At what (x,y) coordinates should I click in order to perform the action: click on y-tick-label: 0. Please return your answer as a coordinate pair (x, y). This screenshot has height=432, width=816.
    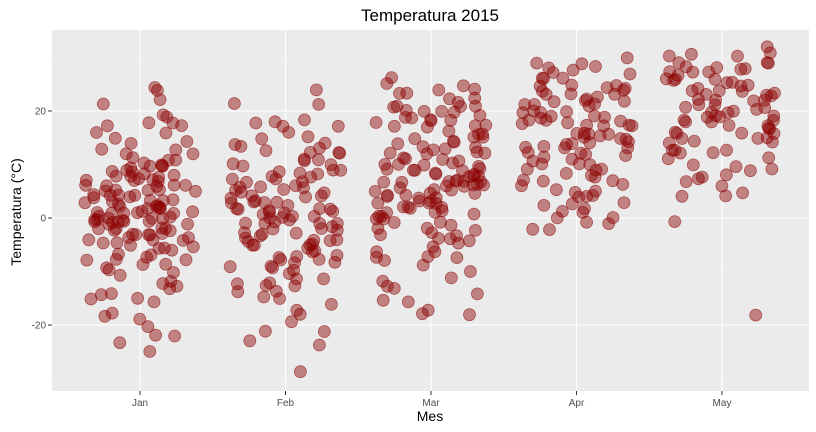
    Looking at the image, I should click on (43, 219).